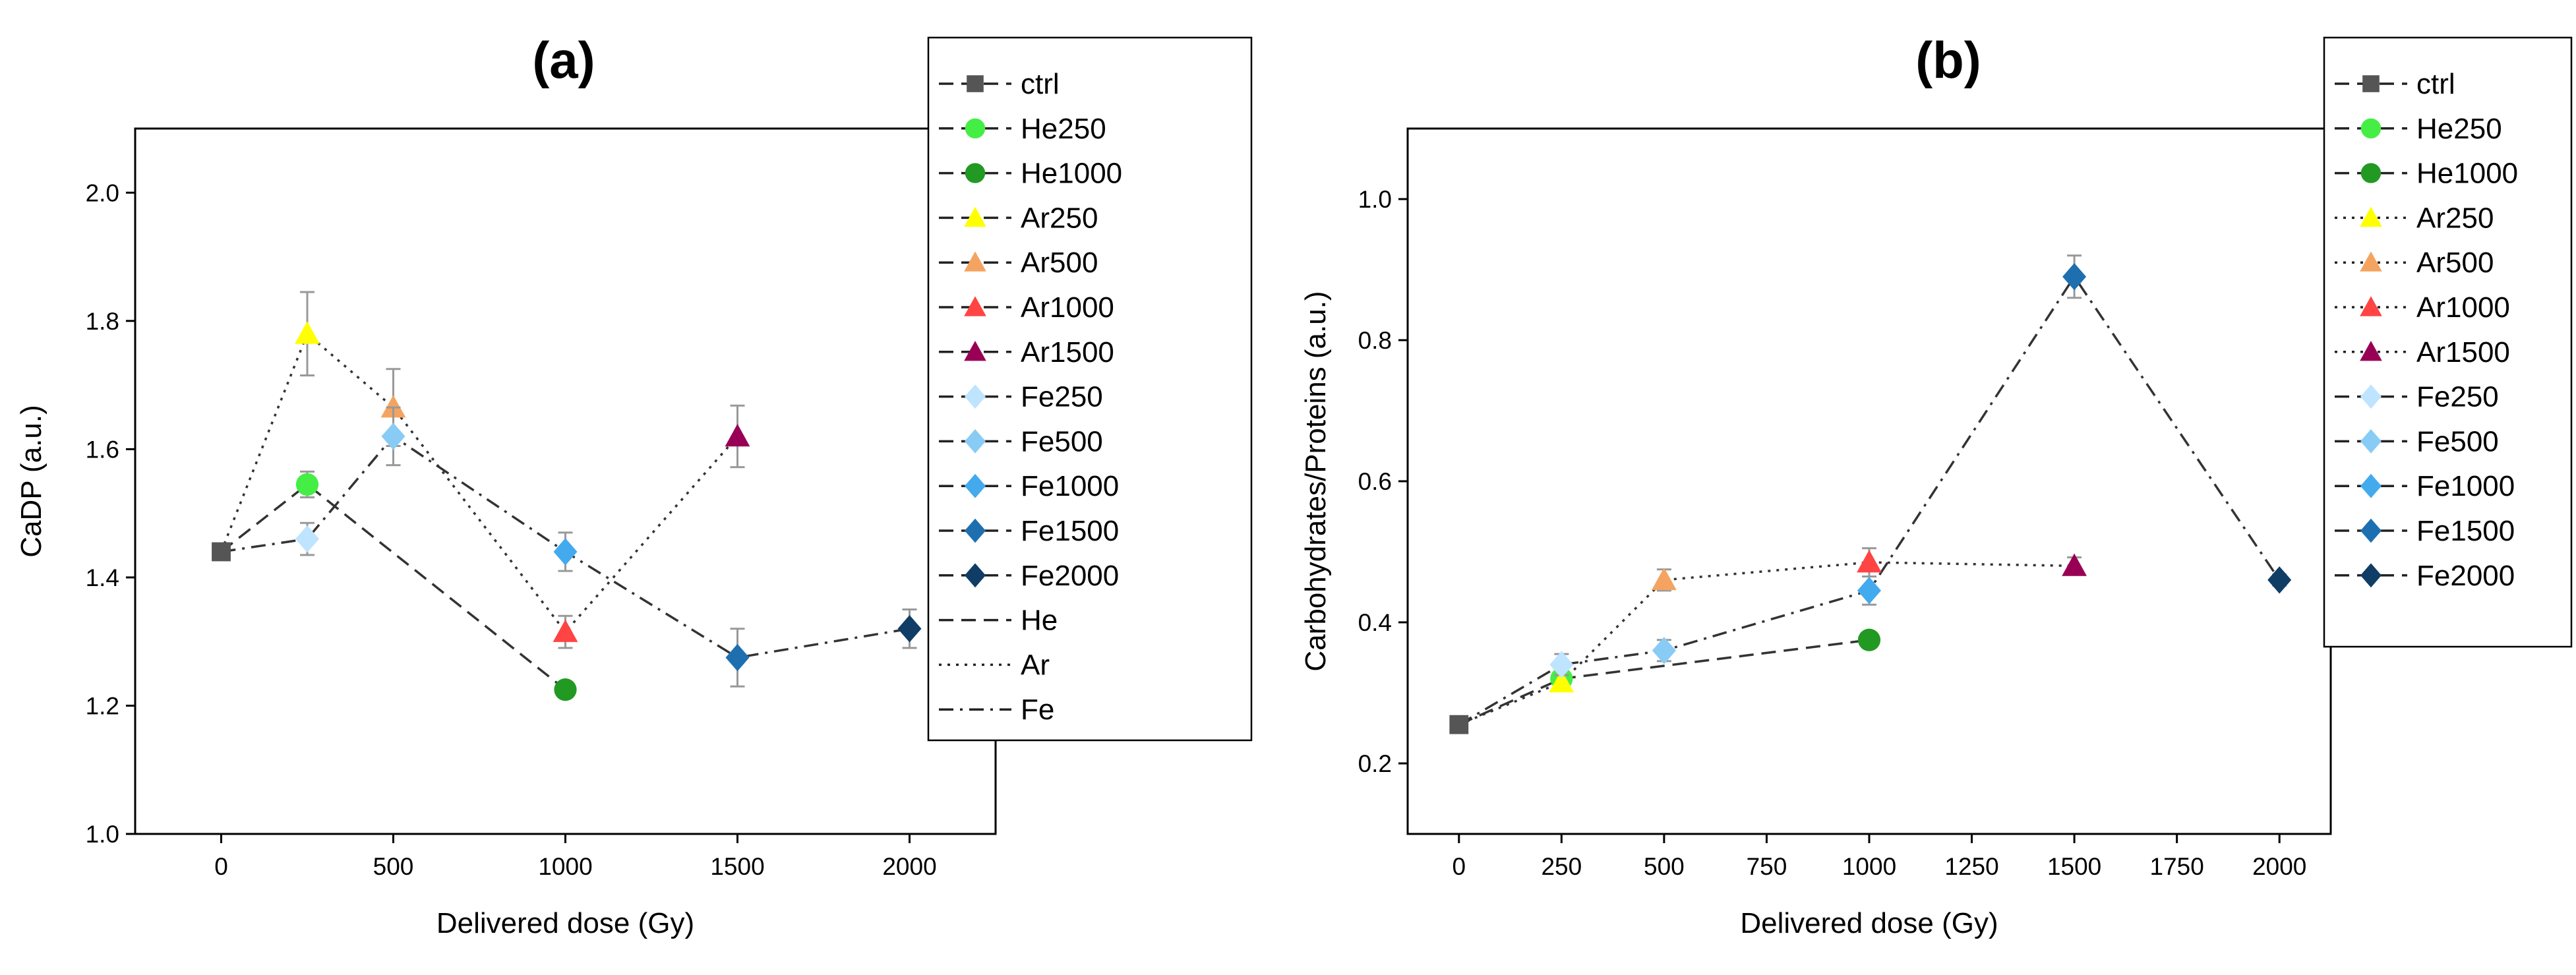 This screenshot has height=975, width=2576. Describe the element at coordinates (1948, 60) in the screenshot. I see `chart-title-b: (b)` at that location.